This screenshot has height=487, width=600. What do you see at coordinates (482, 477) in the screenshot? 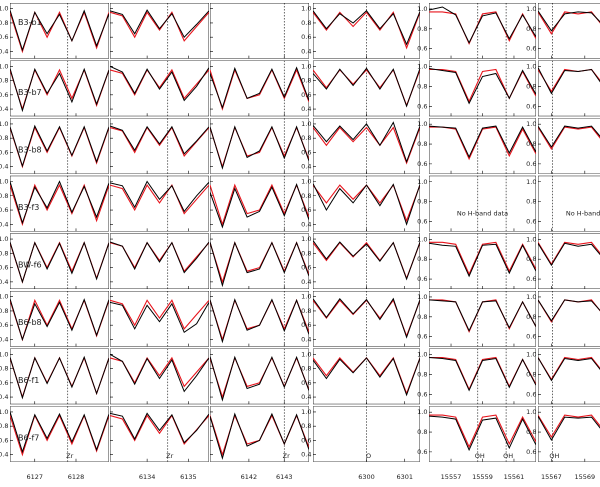
I see `x-tick-label: 15559` at bounding box center [482, 477].